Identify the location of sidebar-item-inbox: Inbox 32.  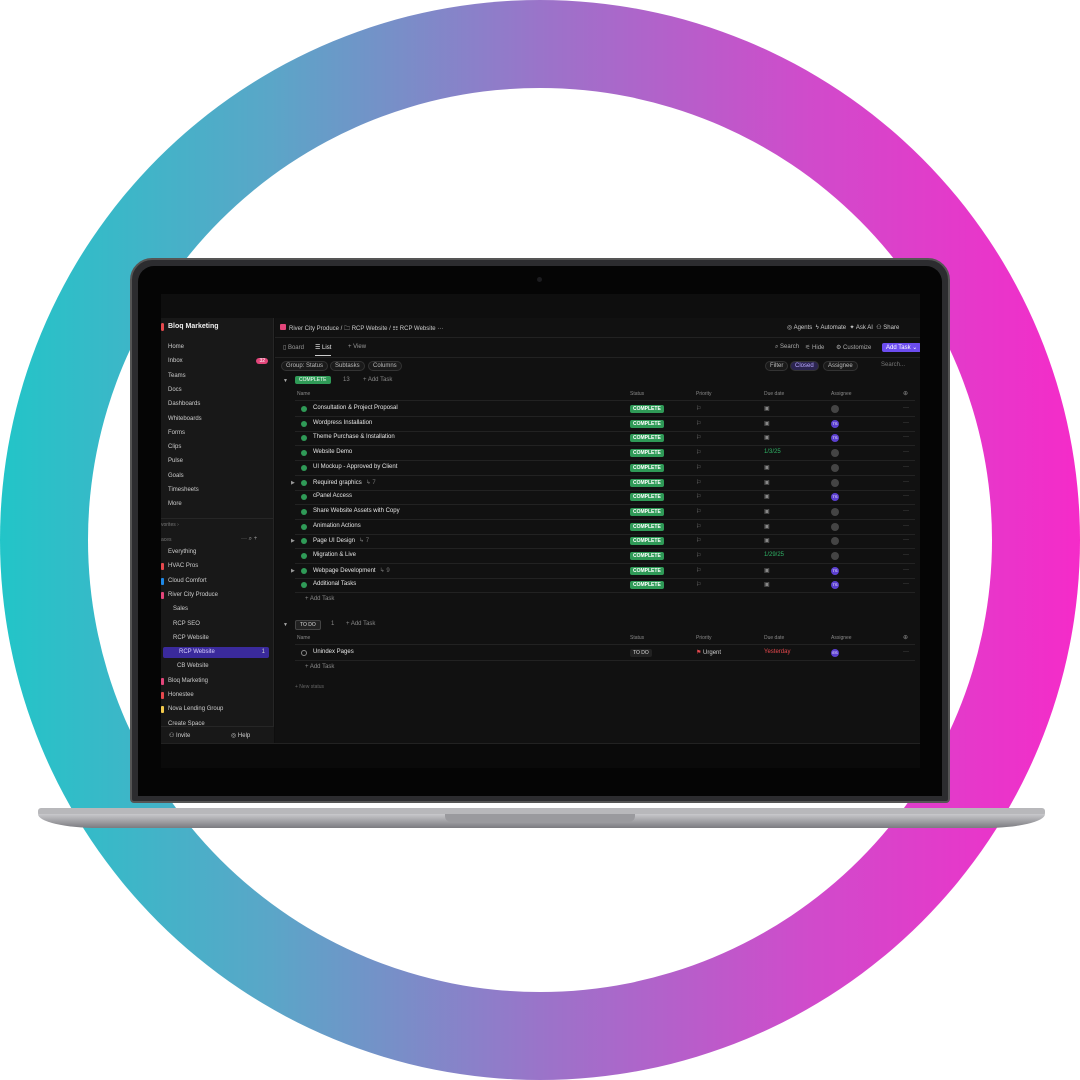
(218, 361).